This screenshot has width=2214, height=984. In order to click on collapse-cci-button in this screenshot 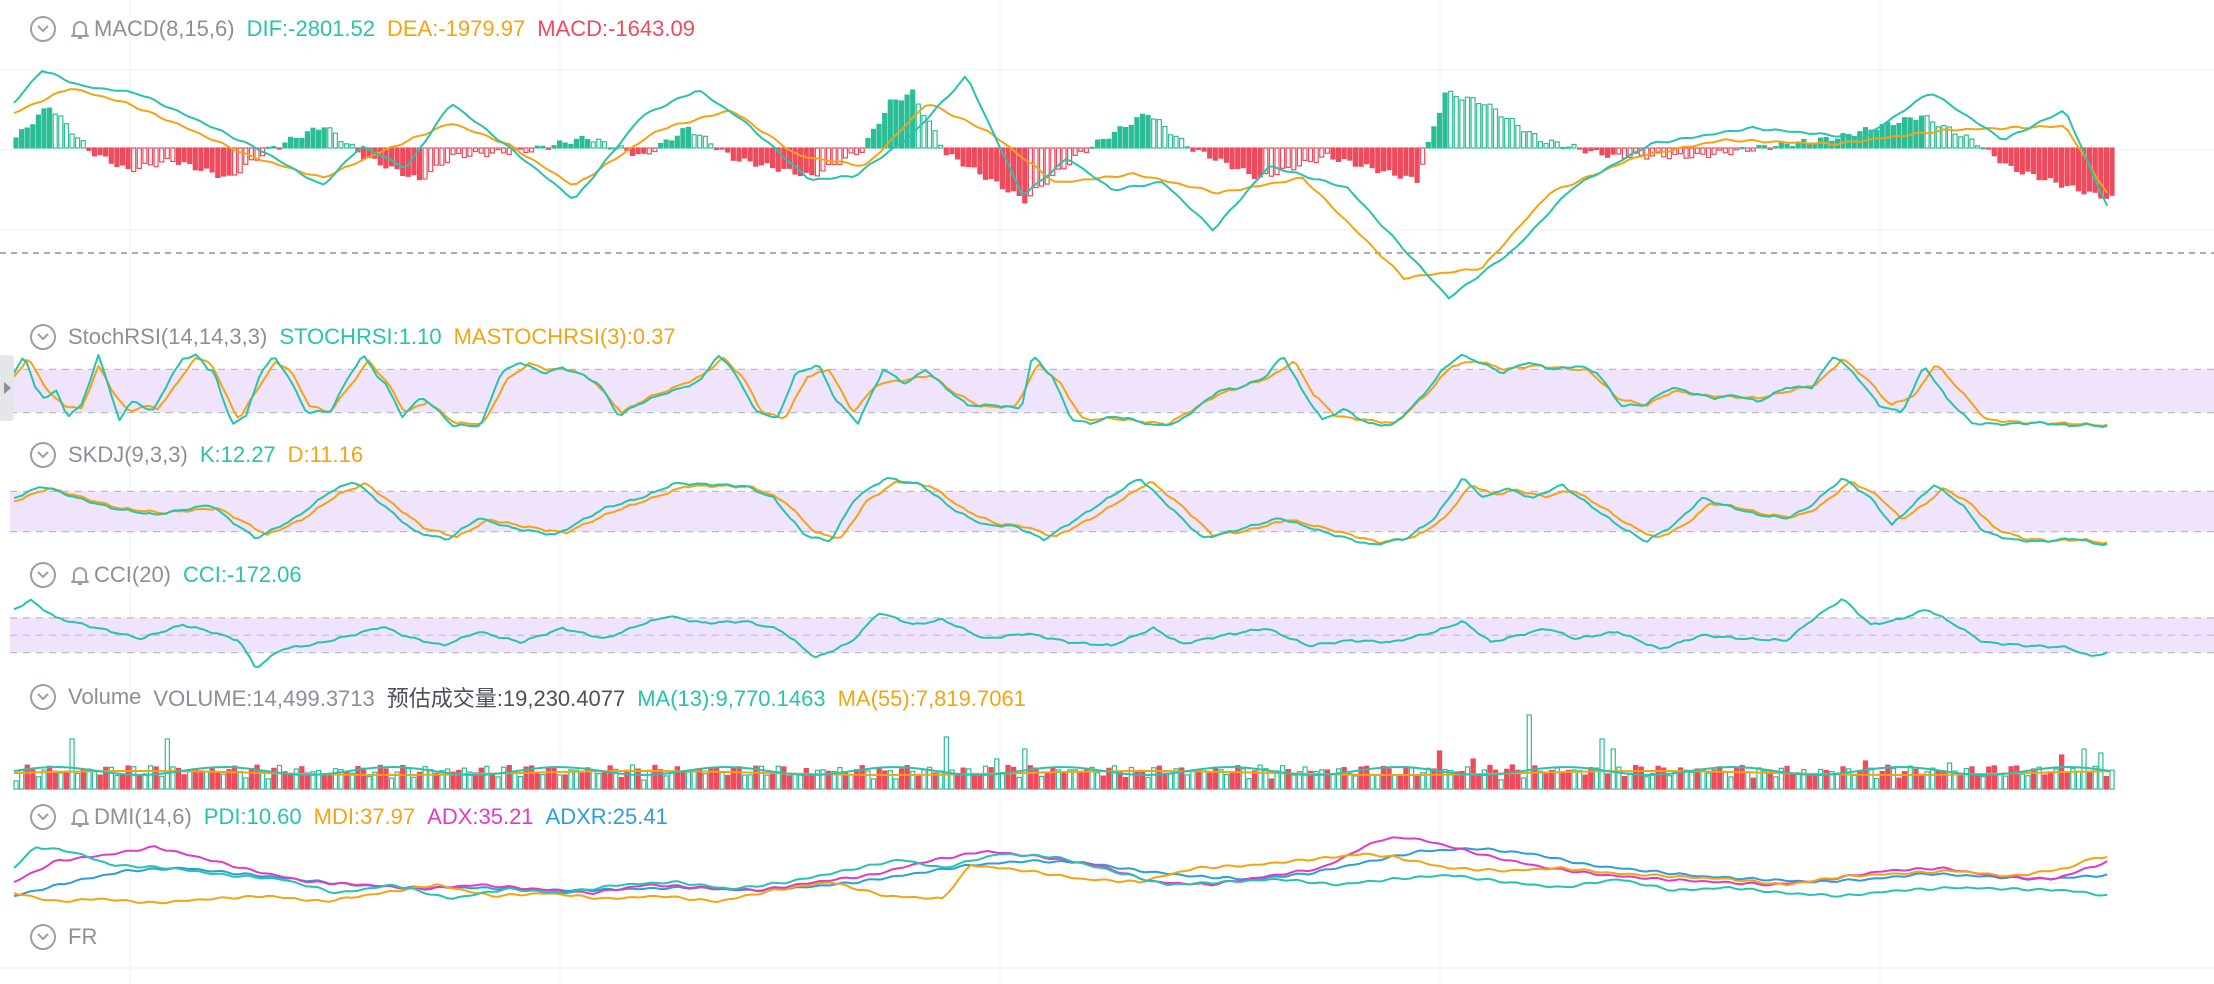, I will do `click(43, 575)`.